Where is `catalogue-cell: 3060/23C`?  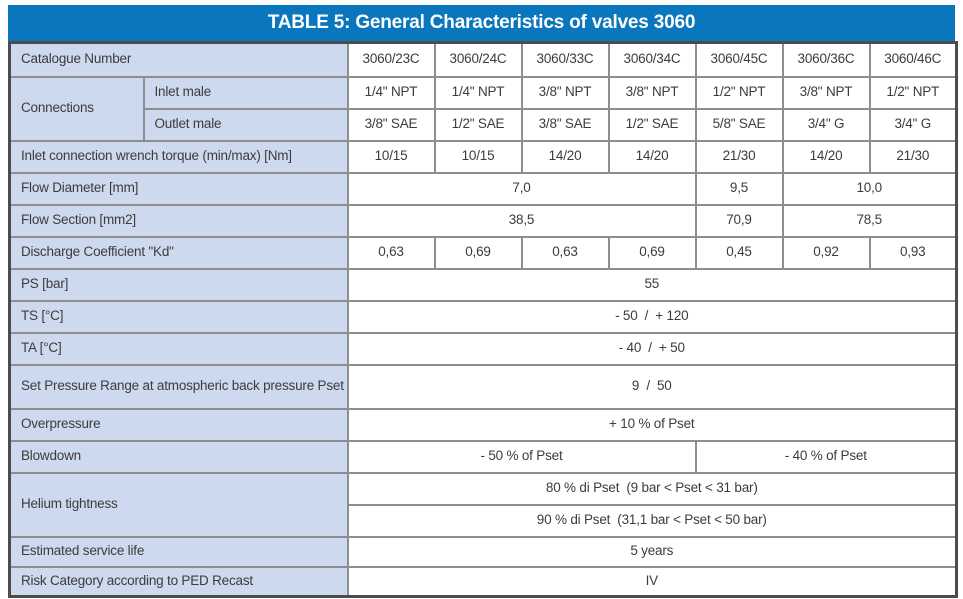 catalogue-cell: 3060/23C is located at coordinates (391, 59).